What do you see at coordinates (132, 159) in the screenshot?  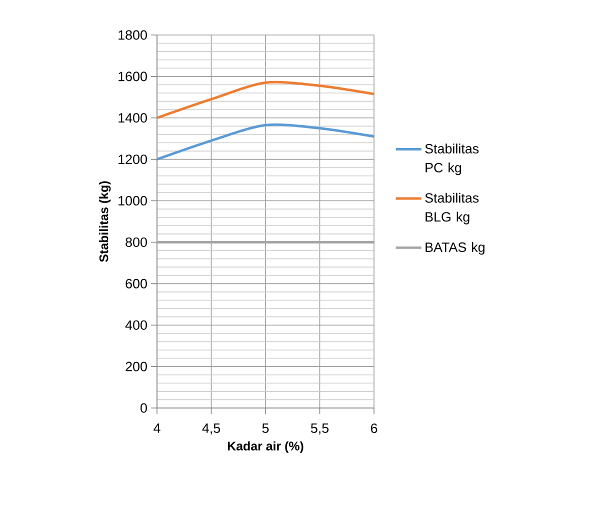 I see `y-tick-label: 1200` at bounding box center [132, 159].